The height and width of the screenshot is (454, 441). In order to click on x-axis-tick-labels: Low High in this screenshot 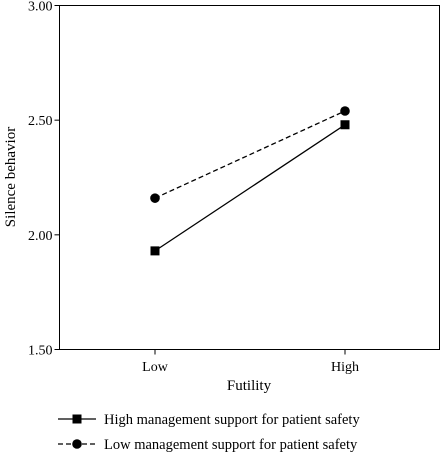, I will do `click(250, 367)`.